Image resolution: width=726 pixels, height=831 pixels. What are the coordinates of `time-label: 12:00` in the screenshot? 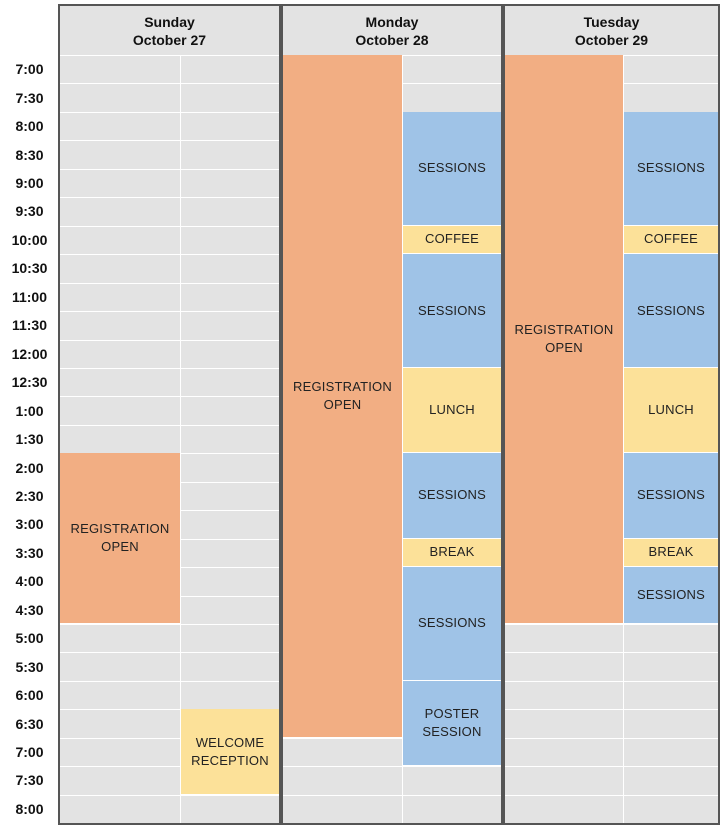 It's located at (29, 353).